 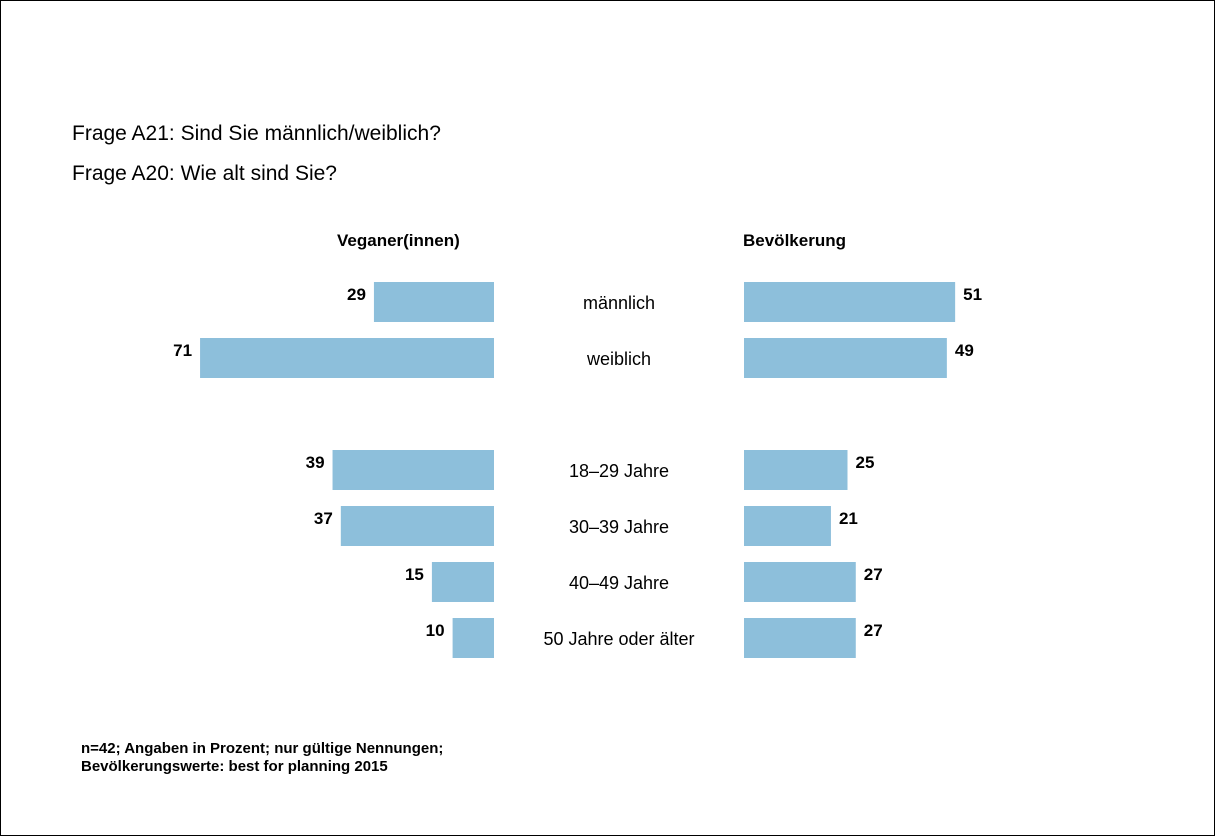 I want to click on category-label-row-6: 50 Jahre oder älter, so click(x=618, y=639).